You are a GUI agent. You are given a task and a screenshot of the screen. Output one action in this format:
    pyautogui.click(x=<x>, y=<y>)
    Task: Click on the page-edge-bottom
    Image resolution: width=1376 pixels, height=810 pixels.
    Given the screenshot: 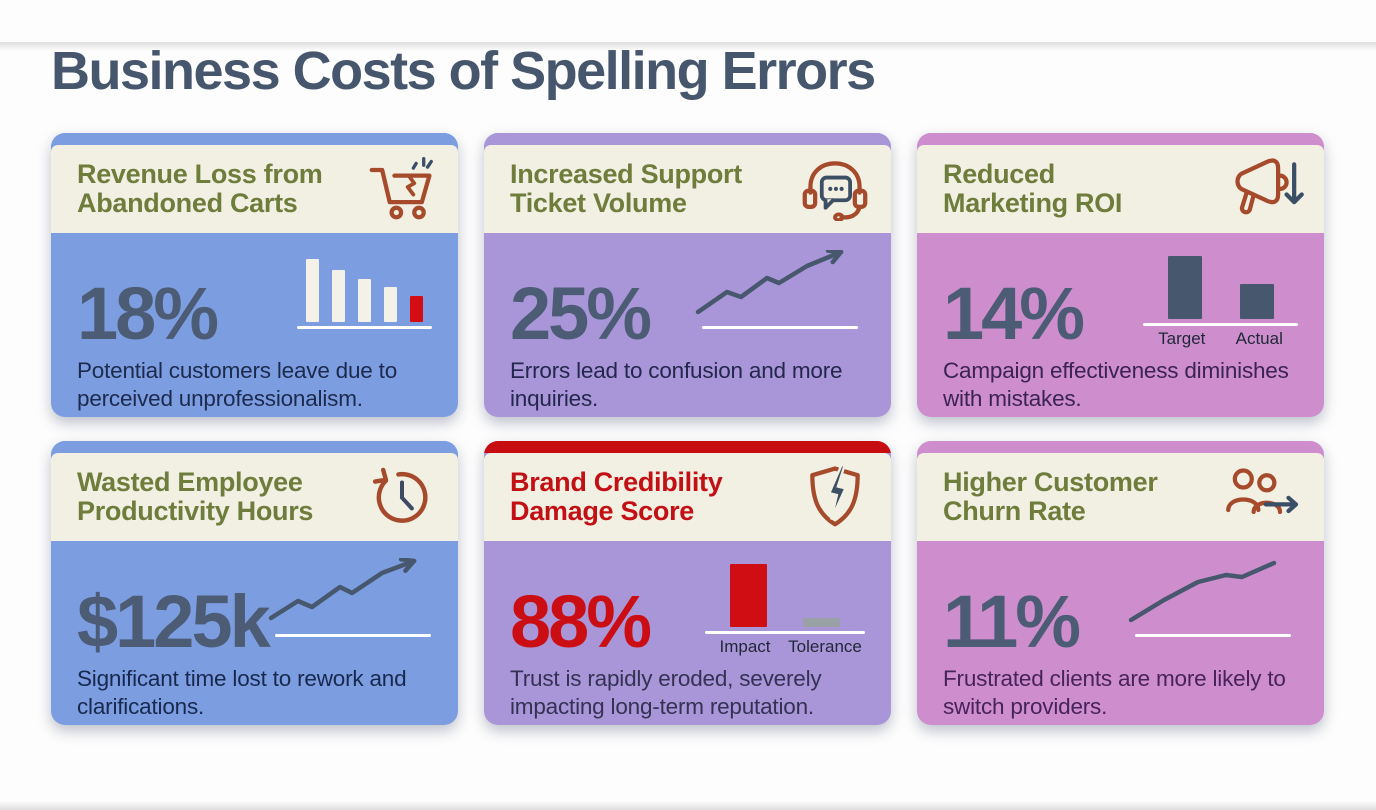 What is the action you would take?
    pyautogui.click(x=688, y=805)
    